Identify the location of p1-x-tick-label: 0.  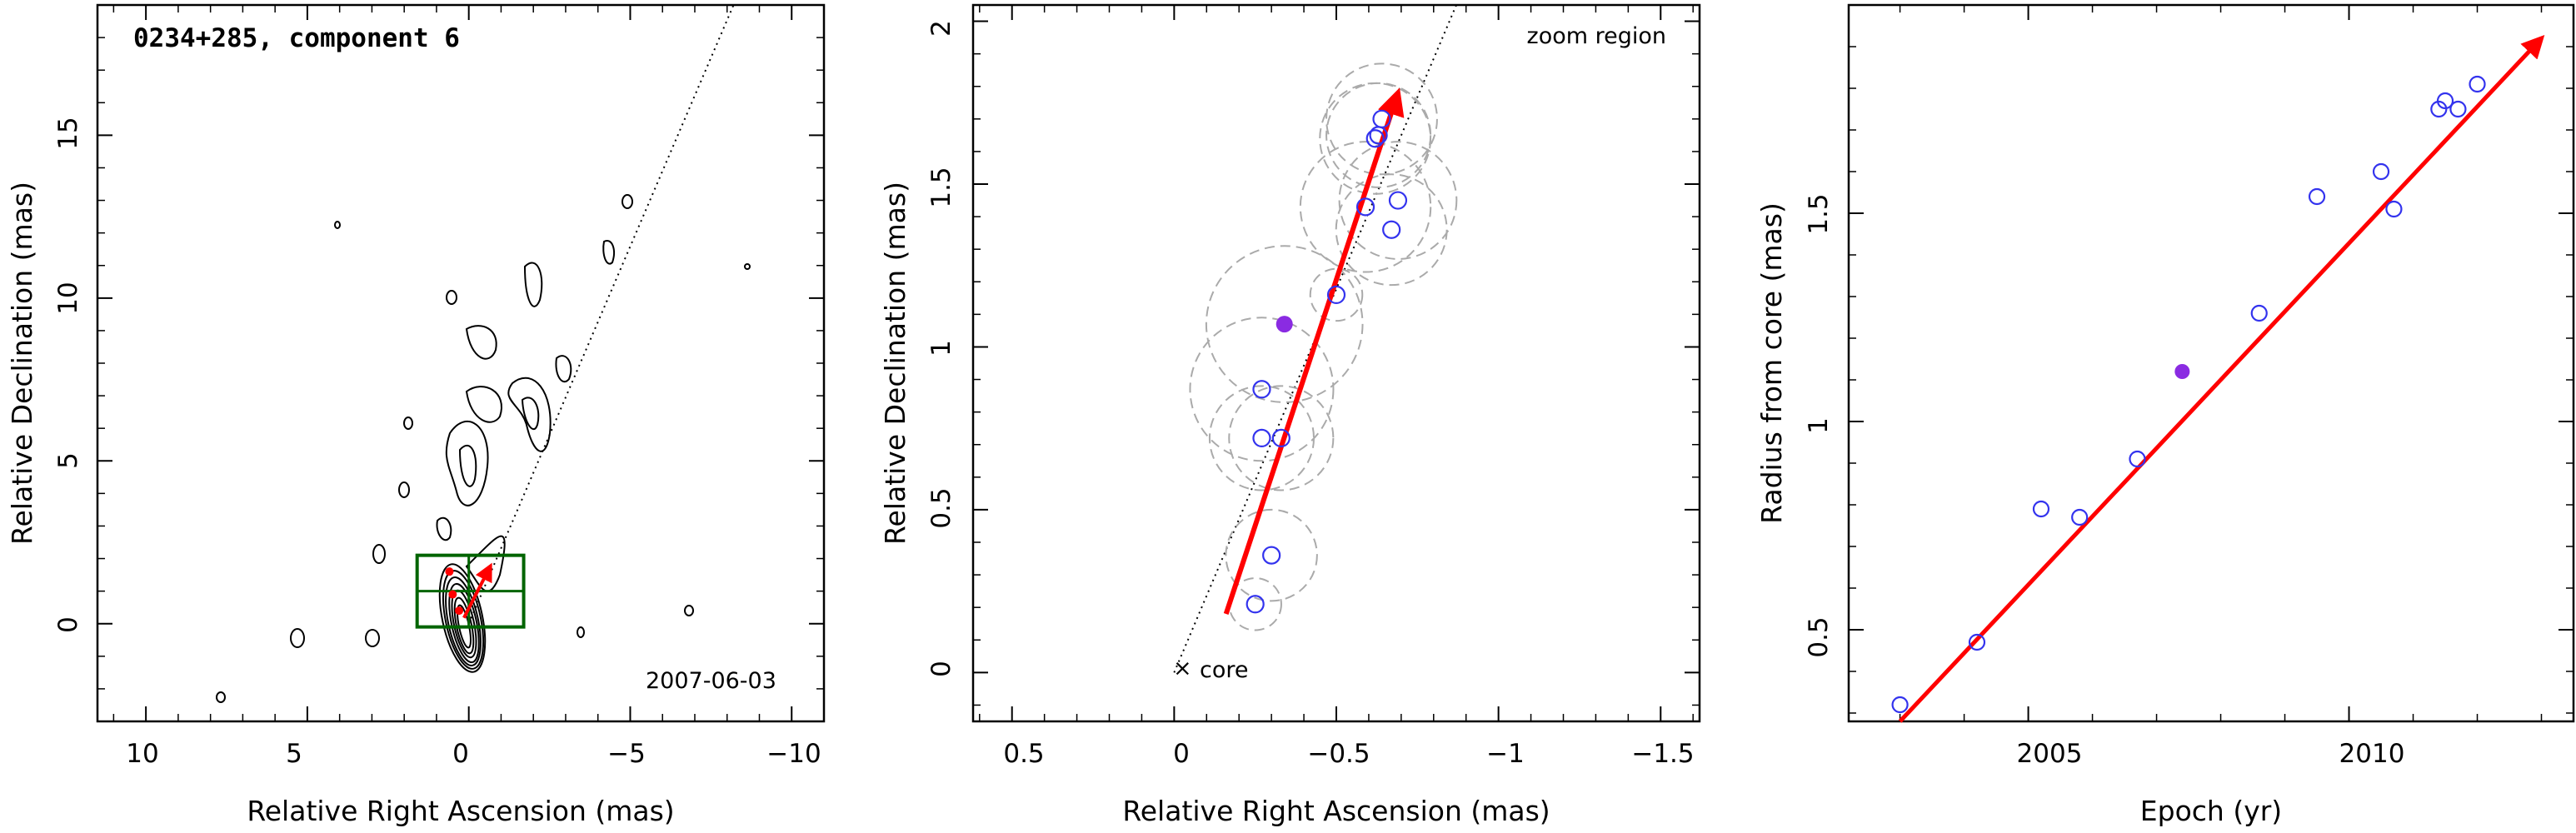
(460, 754).